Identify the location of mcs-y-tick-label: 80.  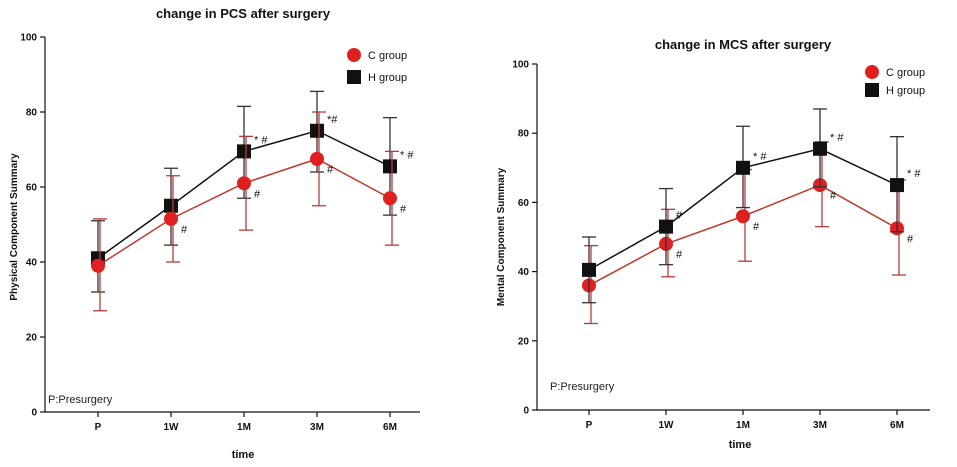
(524, 134).